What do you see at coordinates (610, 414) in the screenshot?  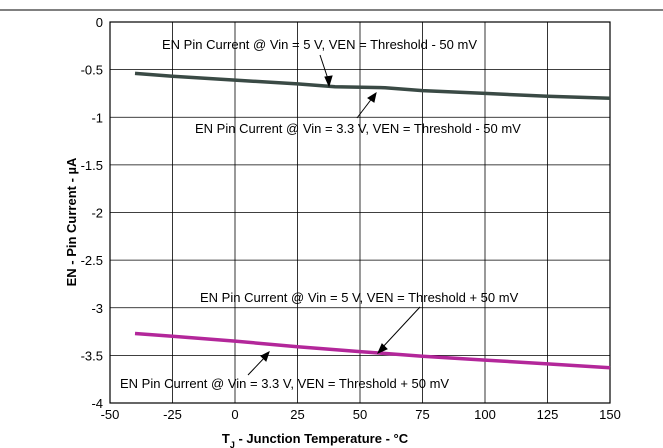 I see `x-tick-label-8: 150` at bounding box center [610, 414].